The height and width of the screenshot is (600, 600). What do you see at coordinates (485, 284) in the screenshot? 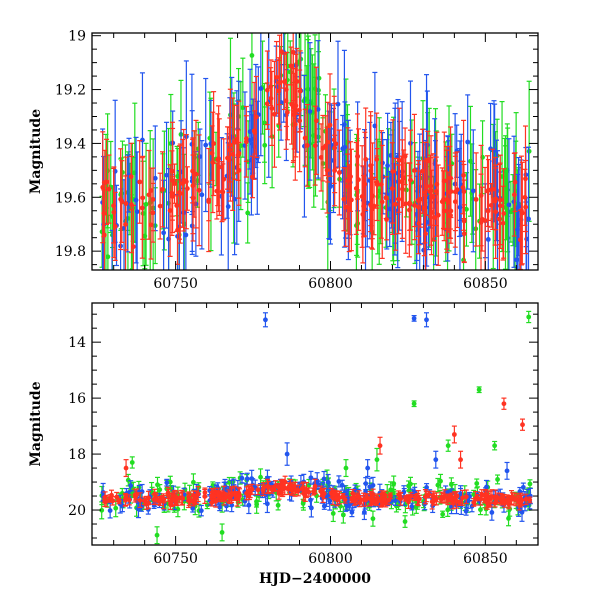
I see `x-tick-label: 60850` at bounding box center [485, 284].